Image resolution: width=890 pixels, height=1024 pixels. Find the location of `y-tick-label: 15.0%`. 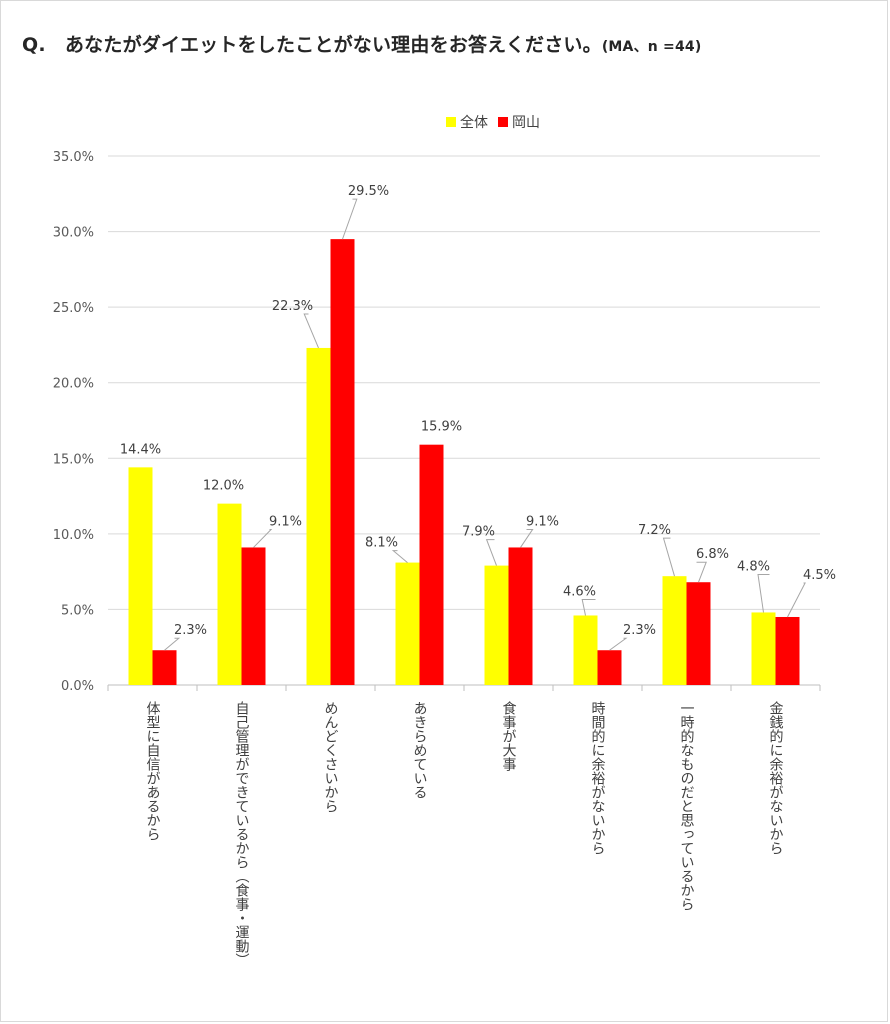

y-tick-label: 15.0% is located at coordinates (73, 459).